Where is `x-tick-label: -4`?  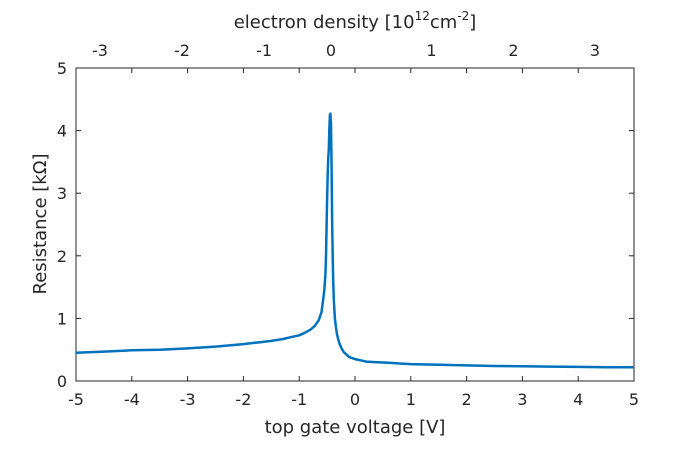 x-tick-label: -4 is located at coordinates (132, 399).